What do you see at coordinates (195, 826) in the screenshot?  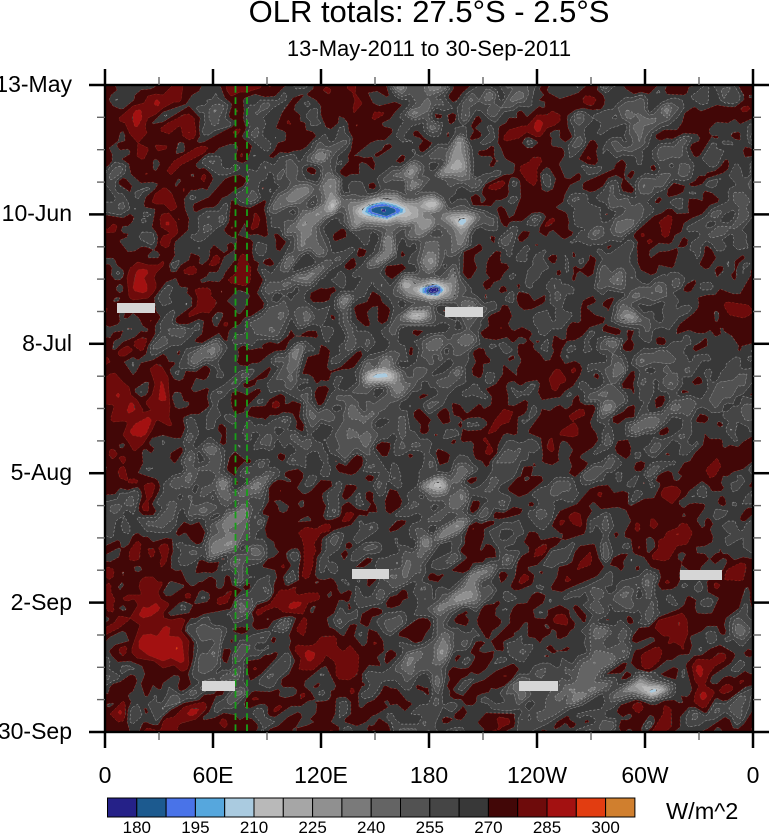 I see `svg-text: 195` at bounding box center [195, 826].